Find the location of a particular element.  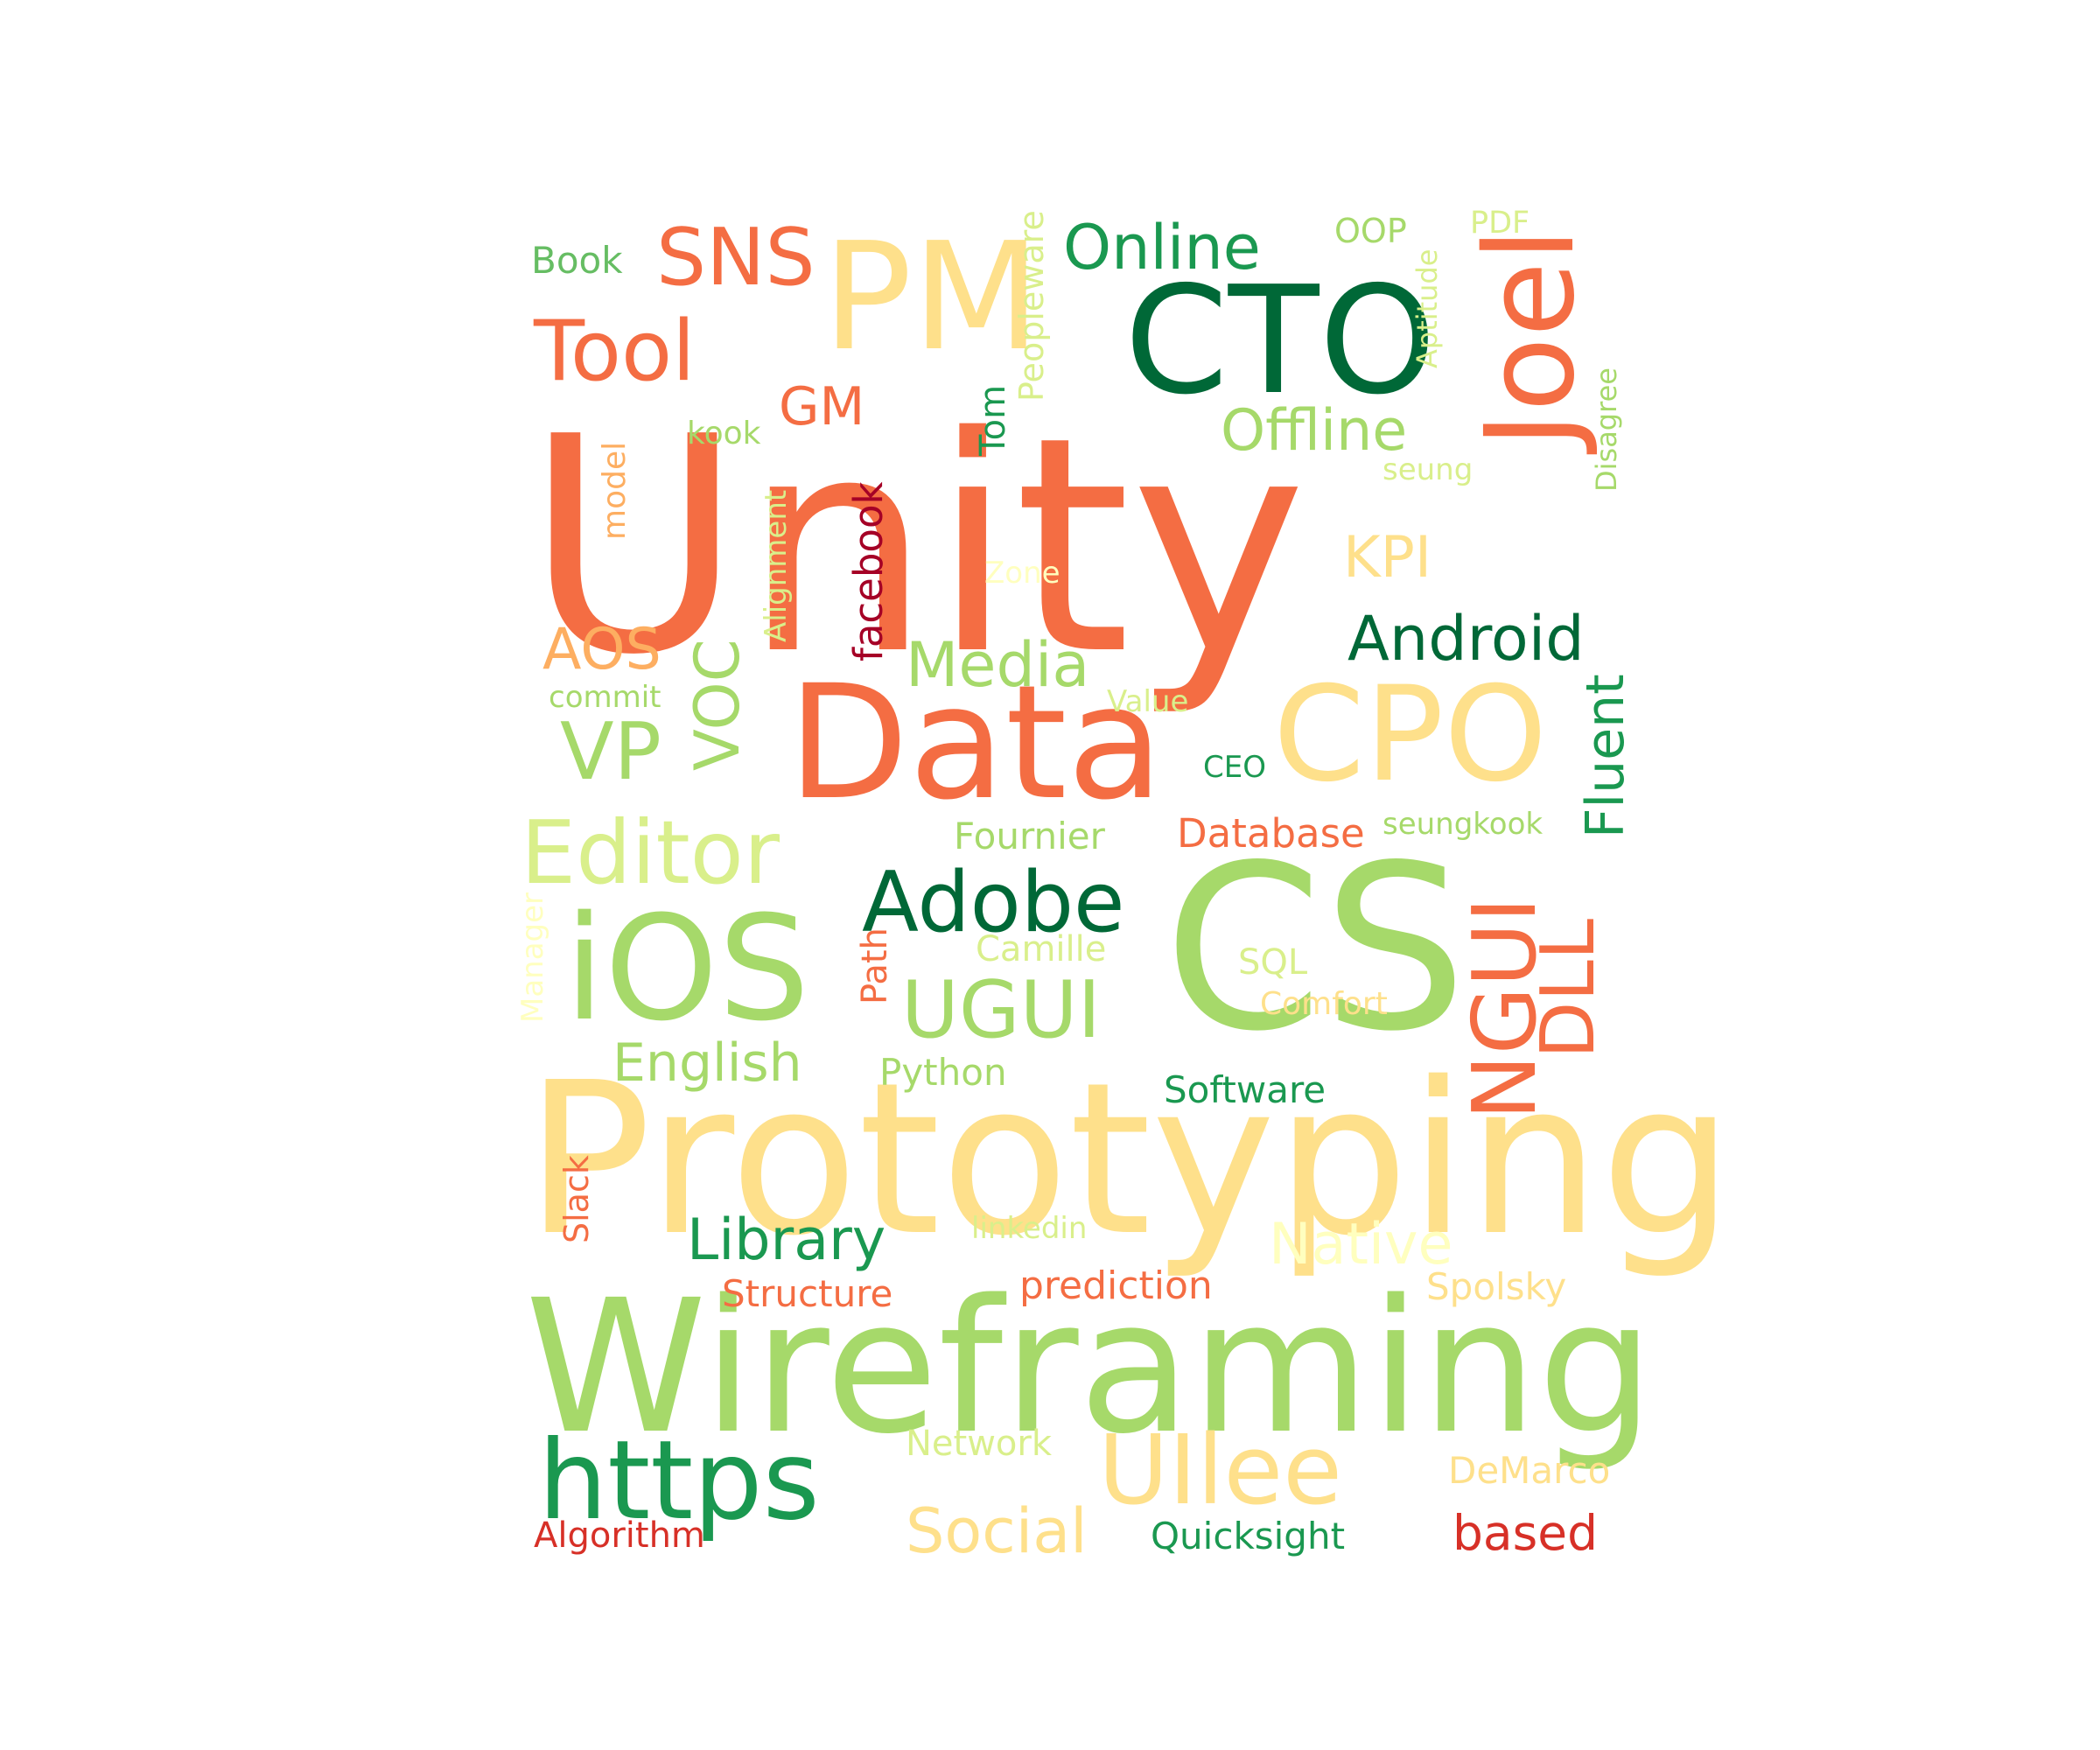

word-network: Network is located at coordinates (979, 1444).